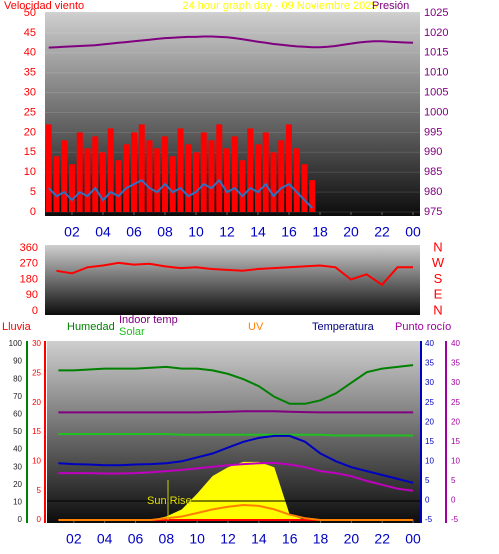 The image size is (499, 554). What do you see at coordinates (423, 327) in the screenshot?
I see `legend-dew: Punto rocío` at bounding box center [423, 327].